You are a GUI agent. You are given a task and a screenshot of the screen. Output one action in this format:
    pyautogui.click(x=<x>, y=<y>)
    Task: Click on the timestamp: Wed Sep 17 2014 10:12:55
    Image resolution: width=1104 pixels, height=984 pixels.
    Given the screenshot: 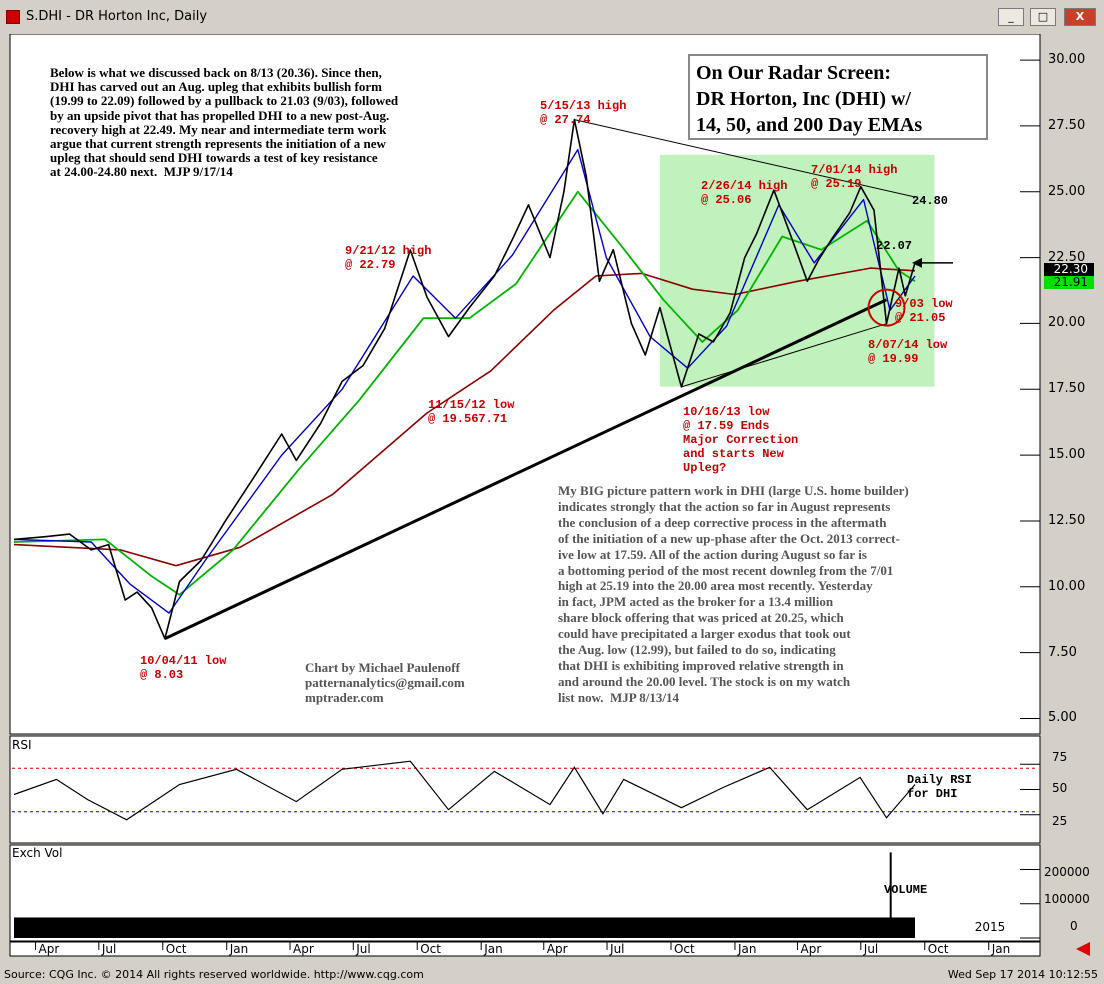 What is the action you would take?
    pyautogui.click(x=1022, y=974)
    